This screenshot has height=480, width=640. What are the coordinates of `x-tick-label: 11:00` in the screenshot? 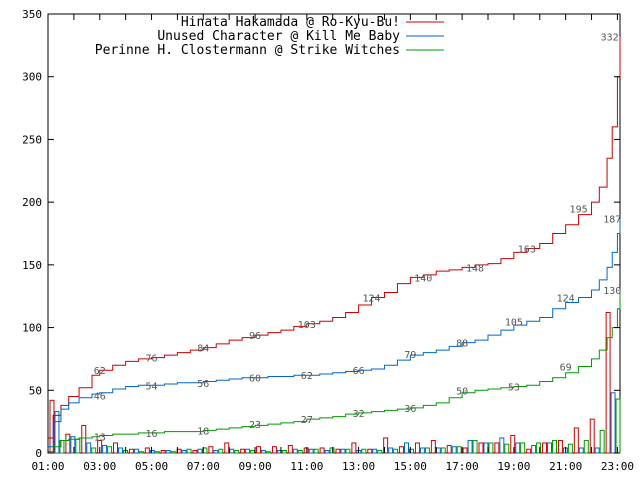 It's located at (306, 466).